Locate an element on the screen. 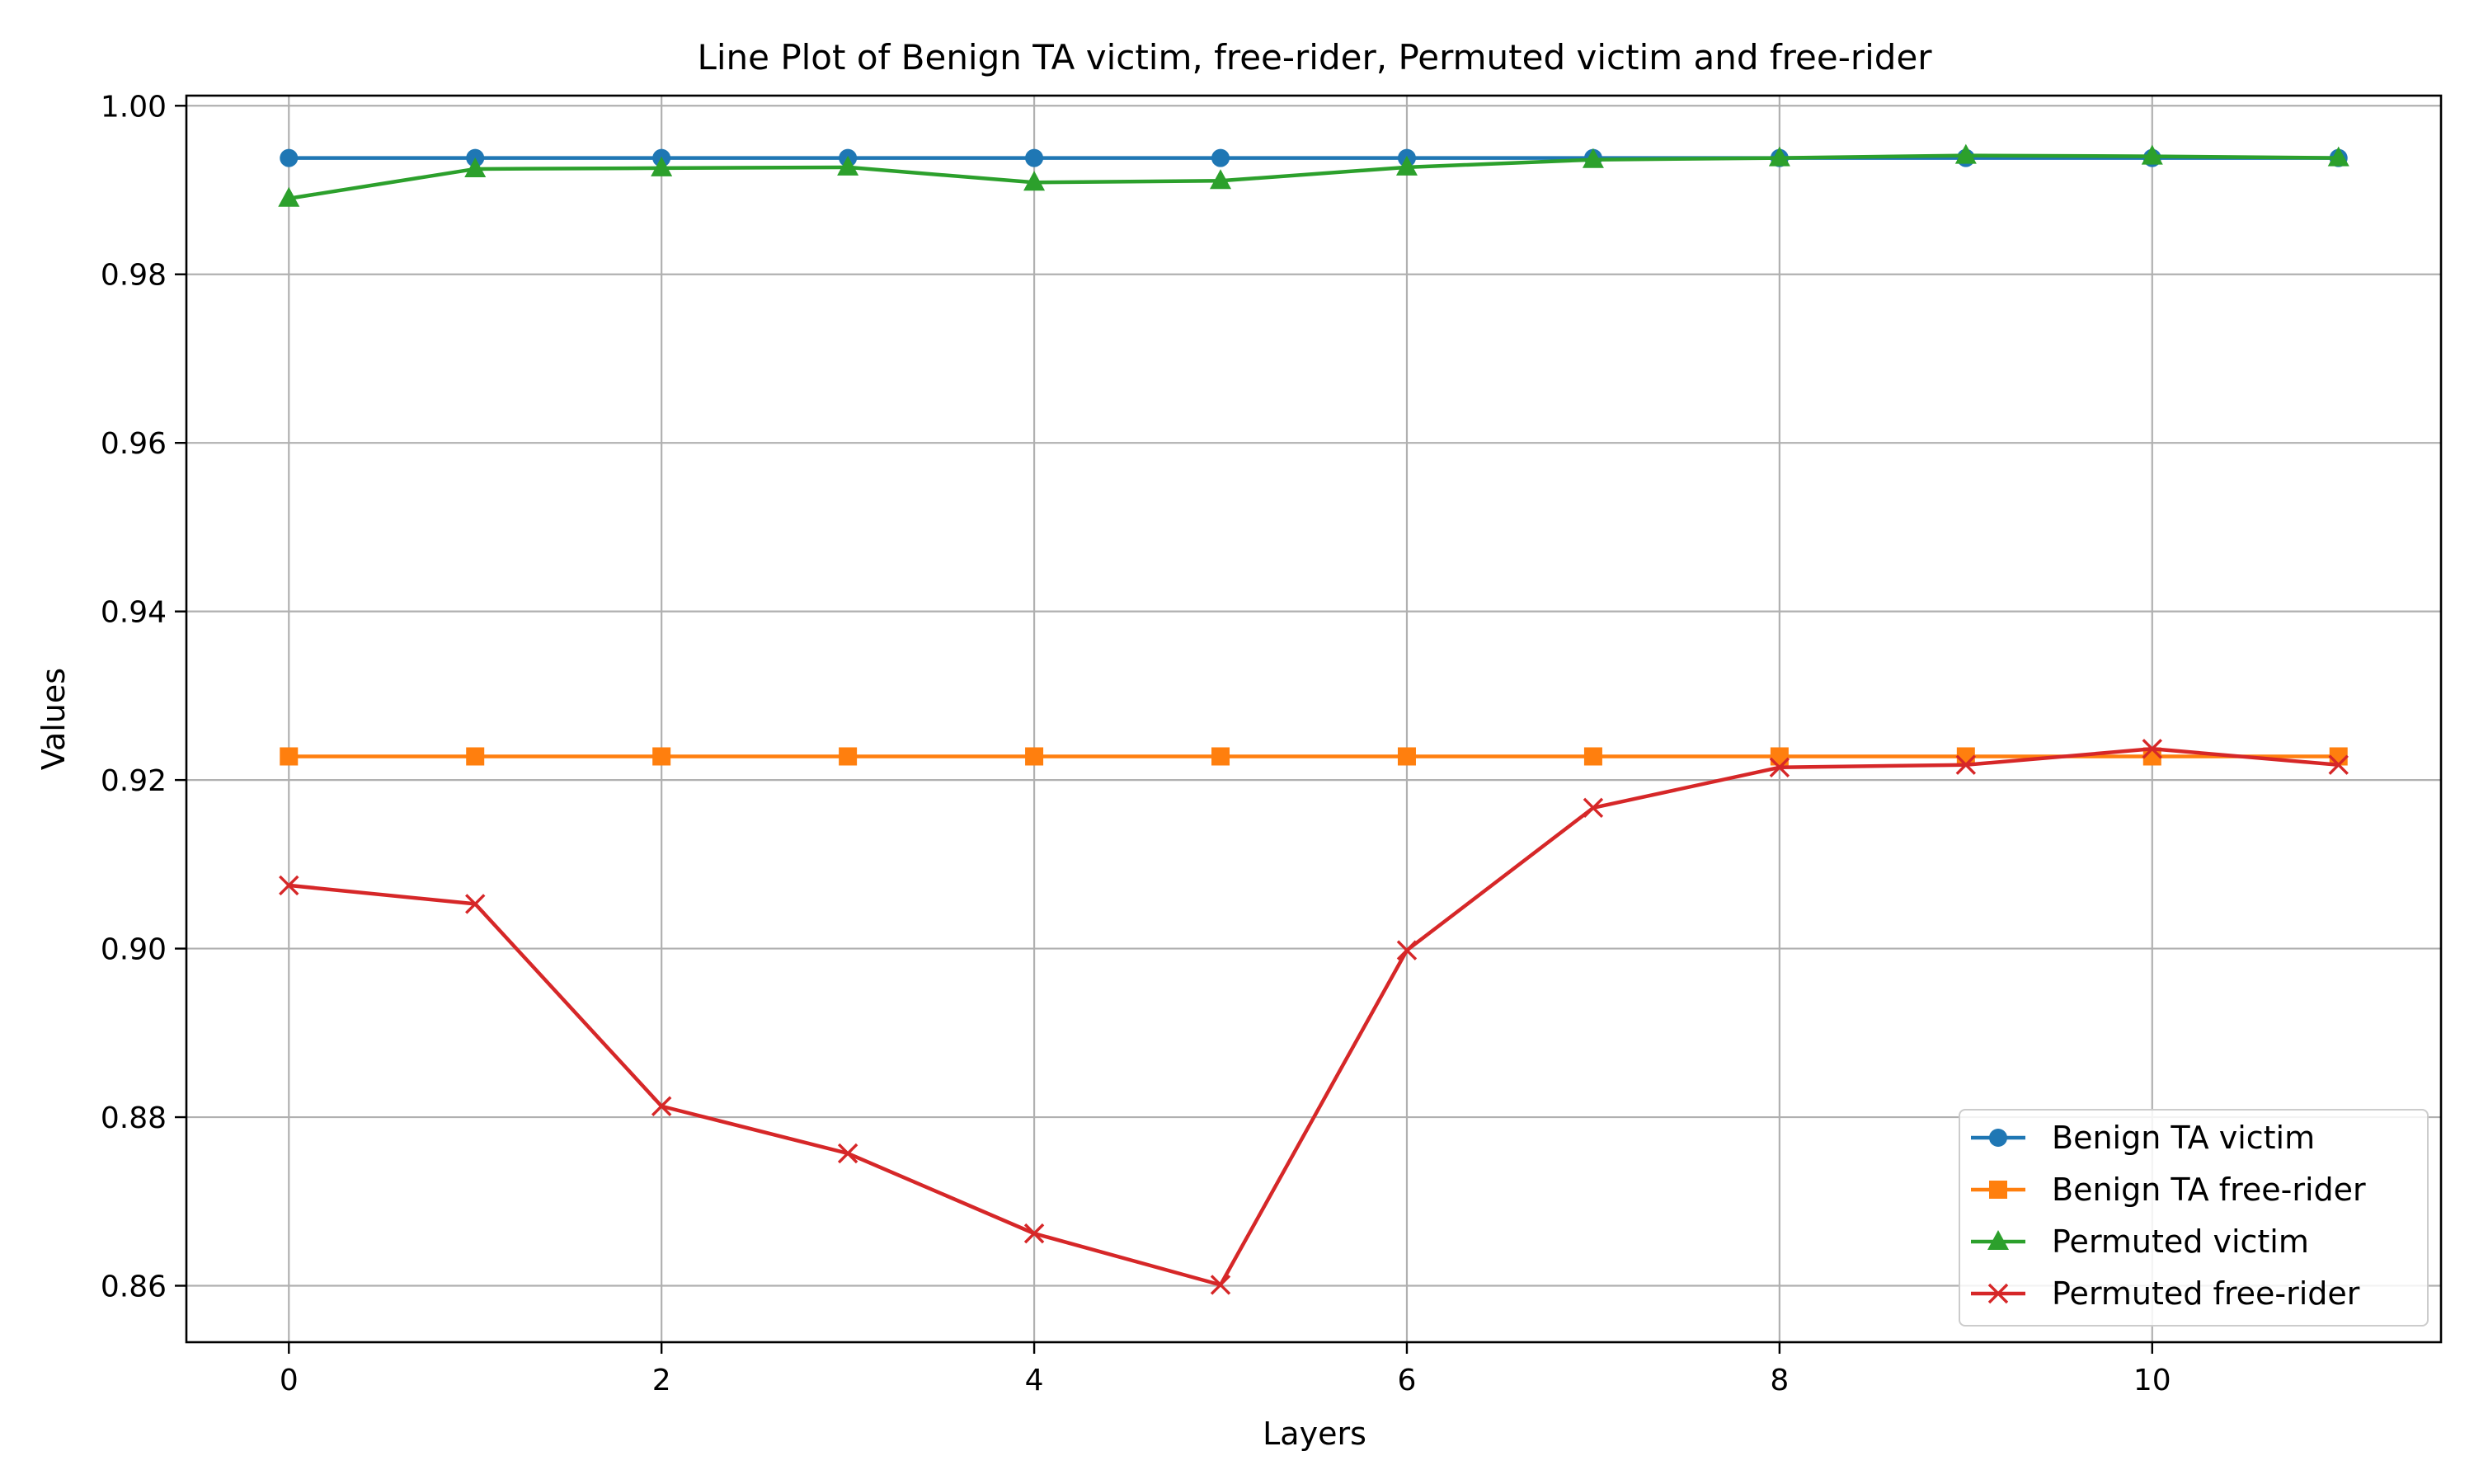 The width and height of the screenshot is (2474, 1484). legend-box is located at coordinates (2194, 1218).